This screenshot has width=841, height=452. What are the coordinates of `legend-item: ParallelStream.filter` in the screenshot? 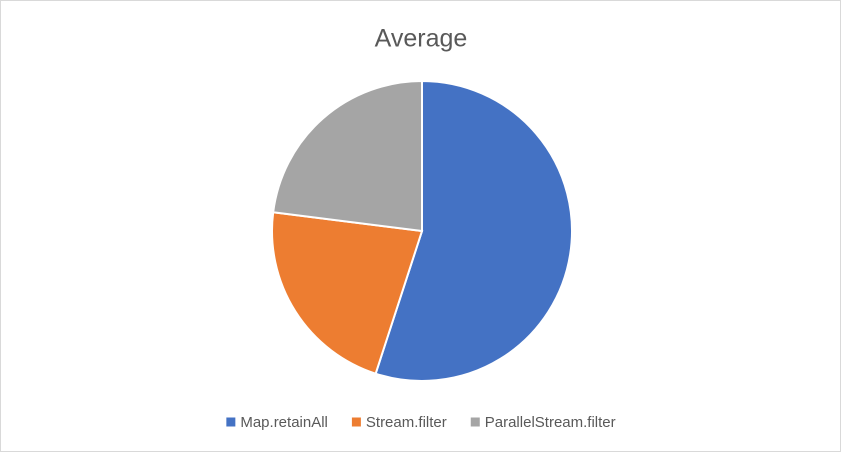 It's located at (543, 422).